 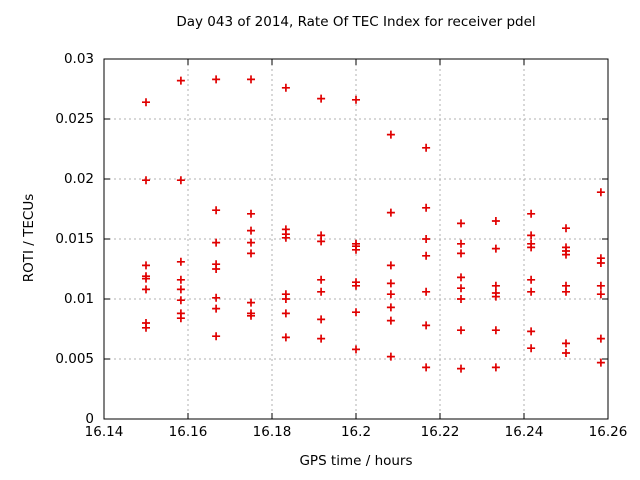 I want to click on y-tick-label: 0.005, so click(x=74, y=359).